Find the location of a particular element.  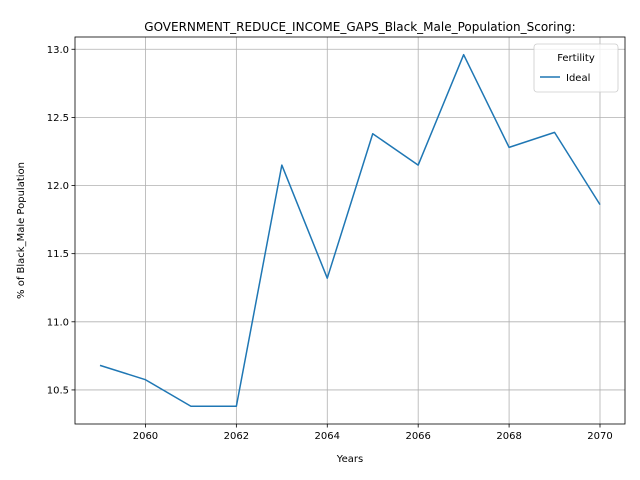

x-tick-label: 2070 is located at coordinates (599, 436).